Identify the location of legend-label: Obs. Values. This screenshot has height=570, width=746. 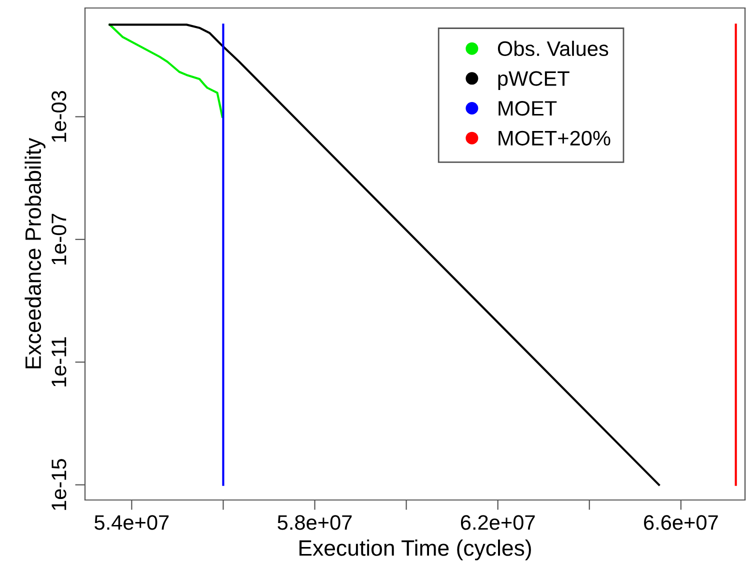
(553, 48).